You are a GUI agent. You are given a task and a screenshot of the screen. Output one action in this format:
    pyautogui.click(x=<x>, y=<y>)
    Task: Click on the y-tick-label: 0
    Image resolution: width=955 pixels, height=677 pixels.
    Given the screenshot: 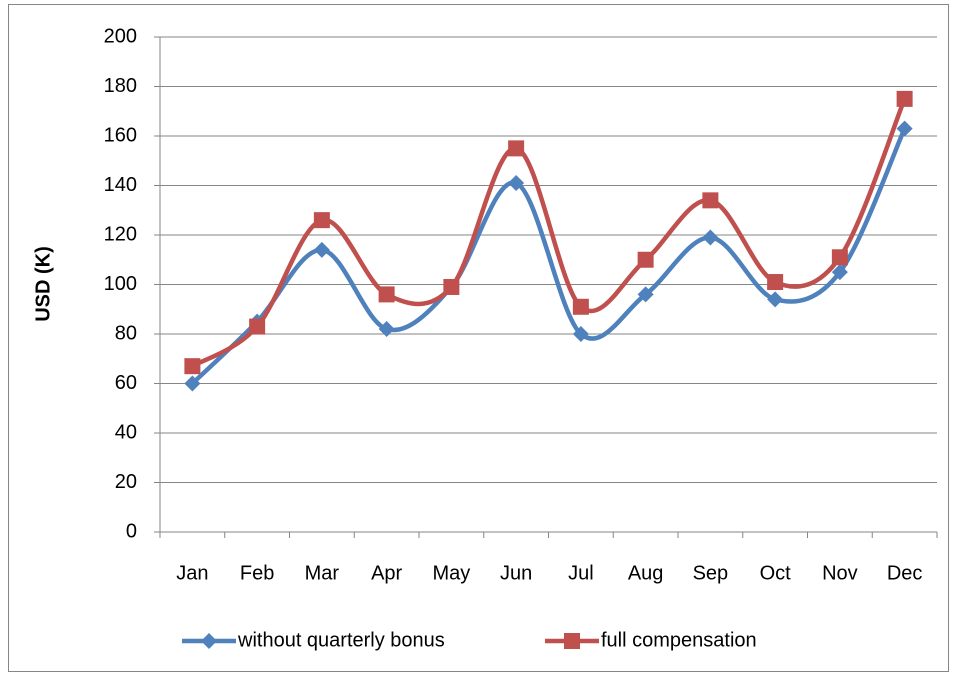 What is the action you would take?
    pyautogui.click(x=131, y=531)
    